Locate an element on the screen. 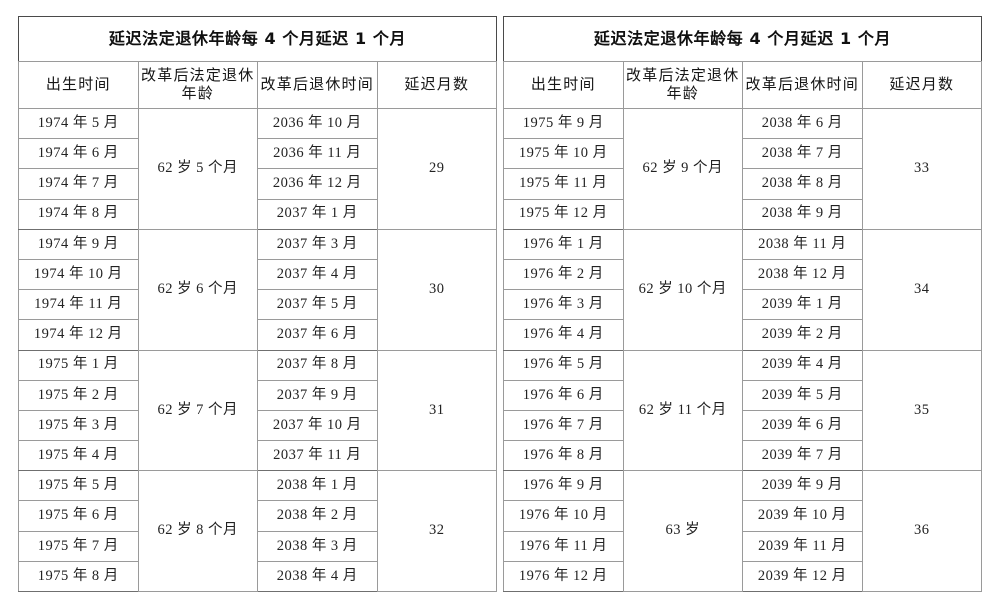 This screenshot has height=592, width=1000. table-row: 1975 年 12 月 2038 年 9 月 is located at coordinates (742, 214).